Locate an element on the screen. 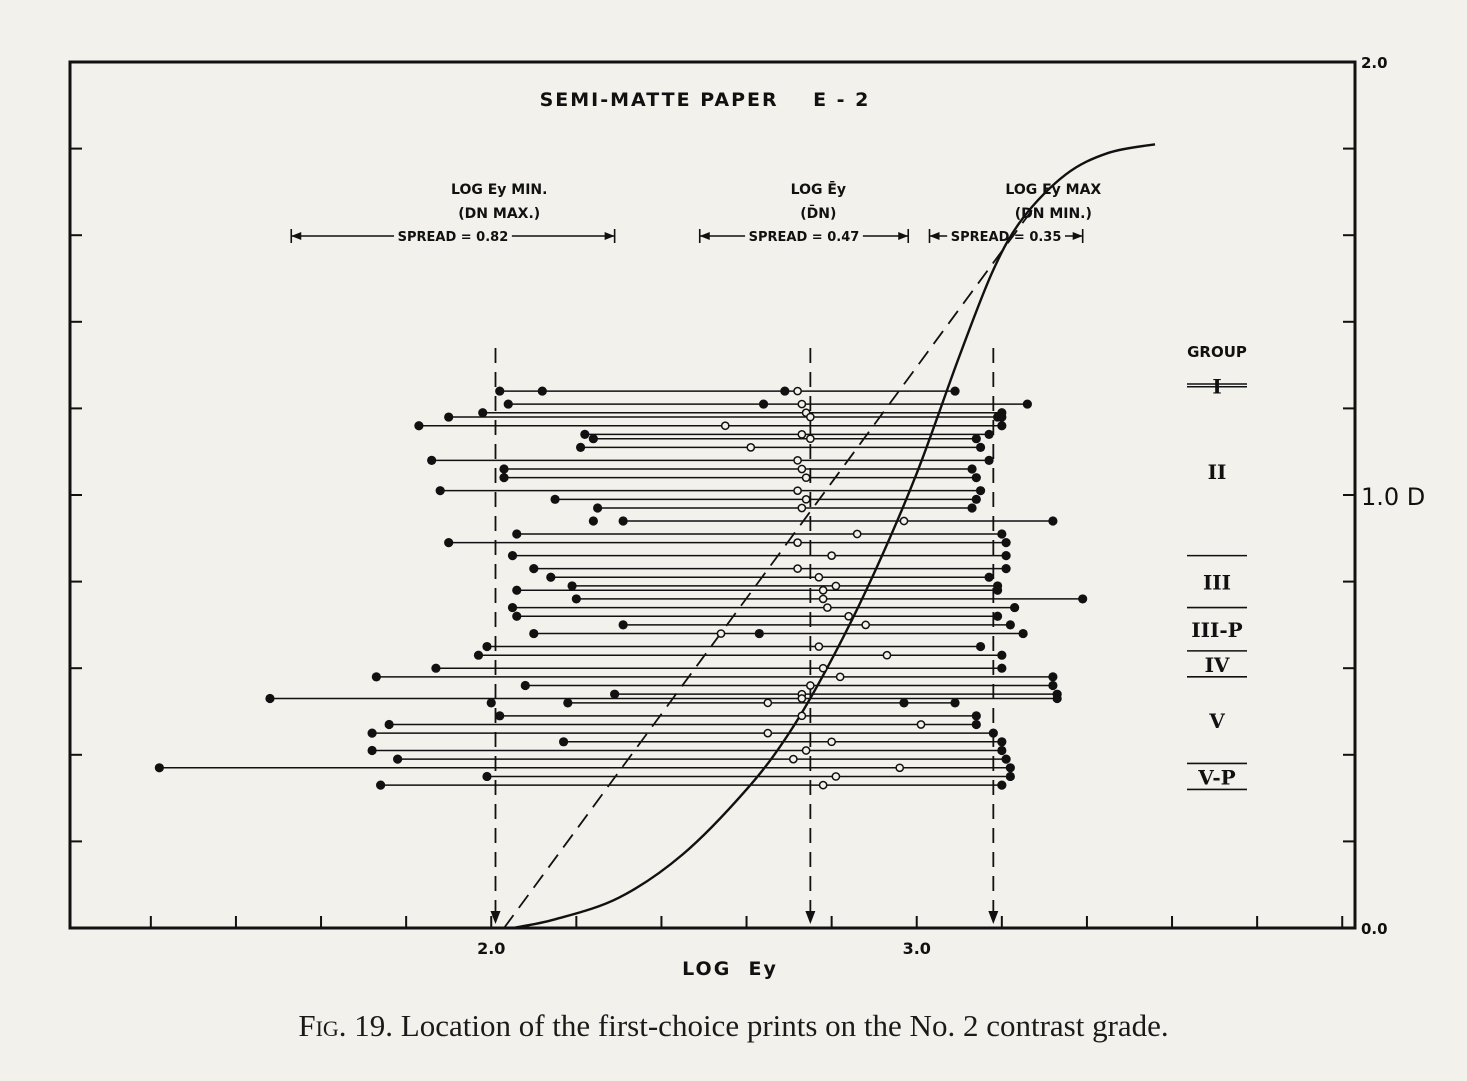  spread-label-log_ey_min: SPREAD = 0.82 is located at coordinates (453, 237).